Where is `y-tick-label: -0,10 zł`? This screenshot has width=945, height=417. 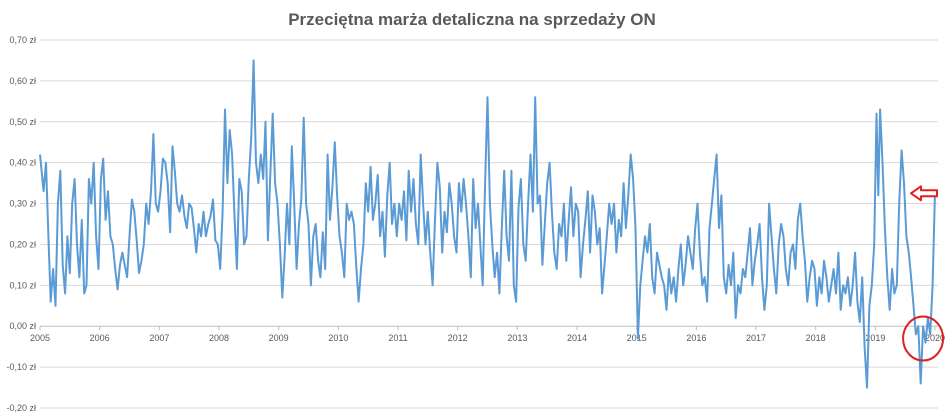 y-tick-label: -0,10 zł is located at coordinates (21, 367).